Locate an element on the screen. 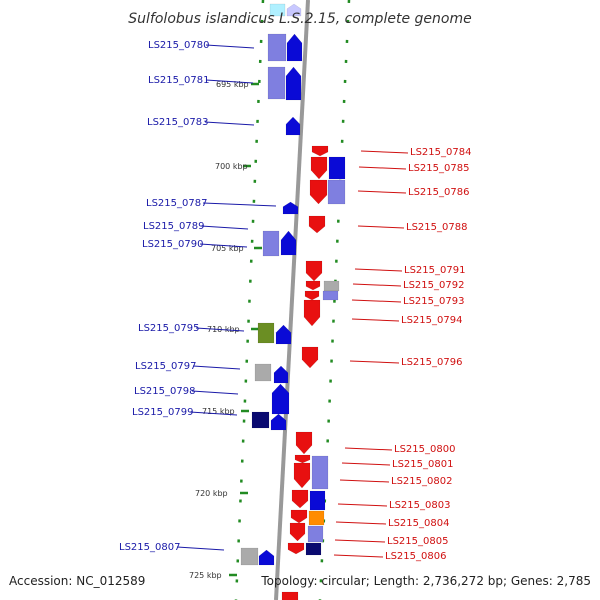  kbp-label: 715 kbp is located at coordinates (218, 411).